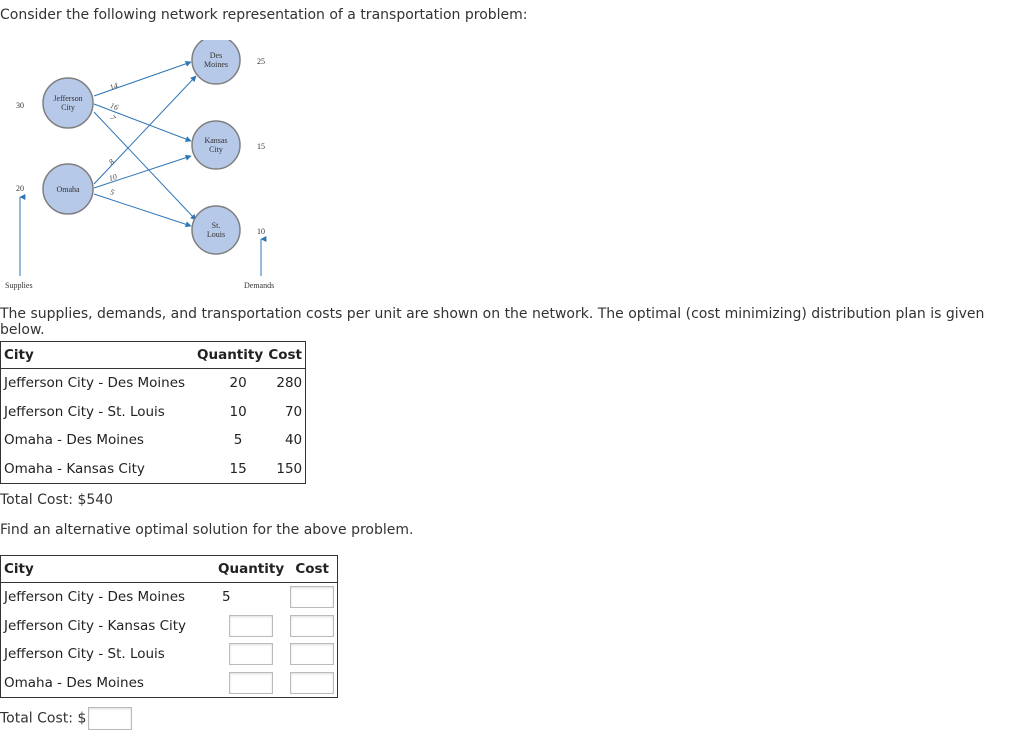  What do you see at coordinates (110, 718) in the screenshot?
I see `total-cost-input` at bounding box center [110, 718].